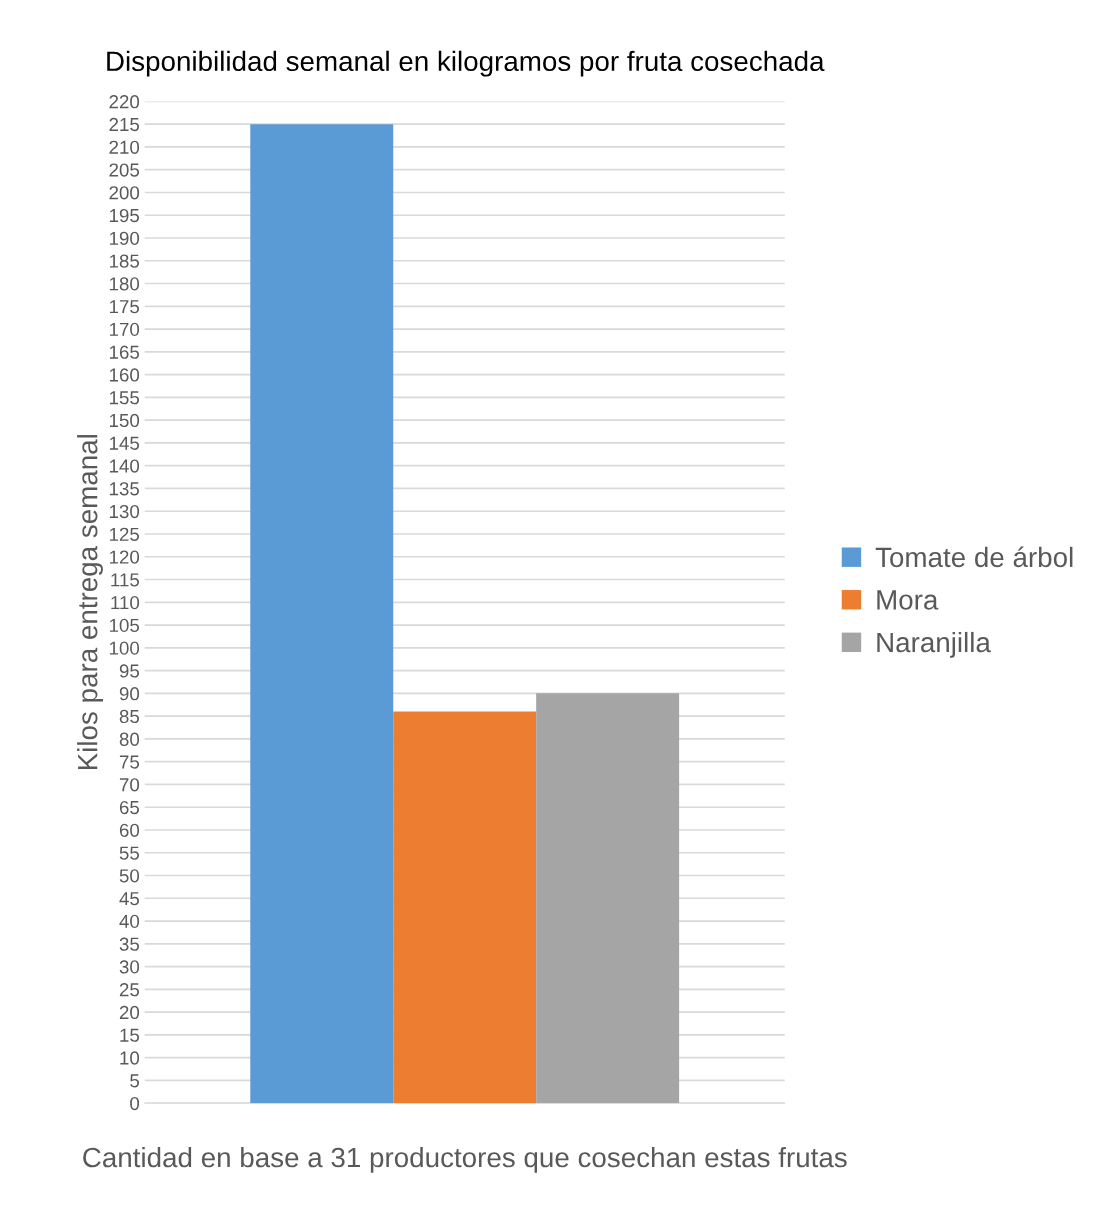 This screenshot has height=1207, width=1096. What do you see at coordinates (90, 602) in the screenshot?
I see `y-axis-title: Kilos para entrega semanal` at bounding box center [90, 602].